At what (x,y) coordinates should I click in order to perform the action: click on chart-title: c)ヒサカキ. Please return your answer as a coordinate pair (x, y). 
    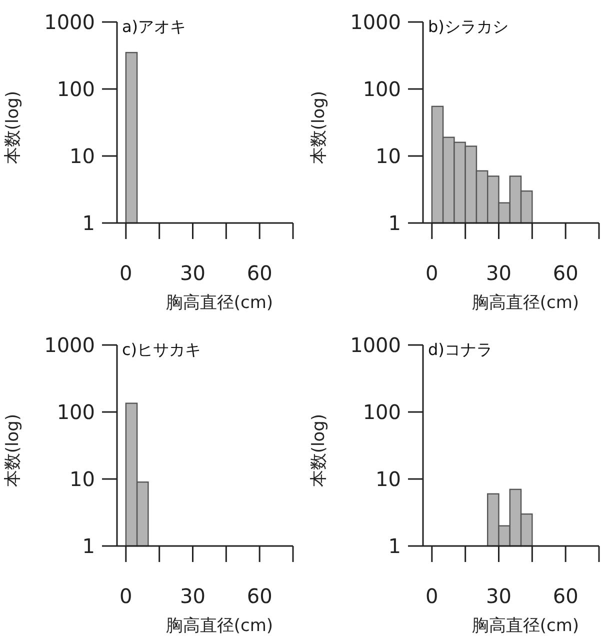
    Looking at the image, I should click on (162, 349).